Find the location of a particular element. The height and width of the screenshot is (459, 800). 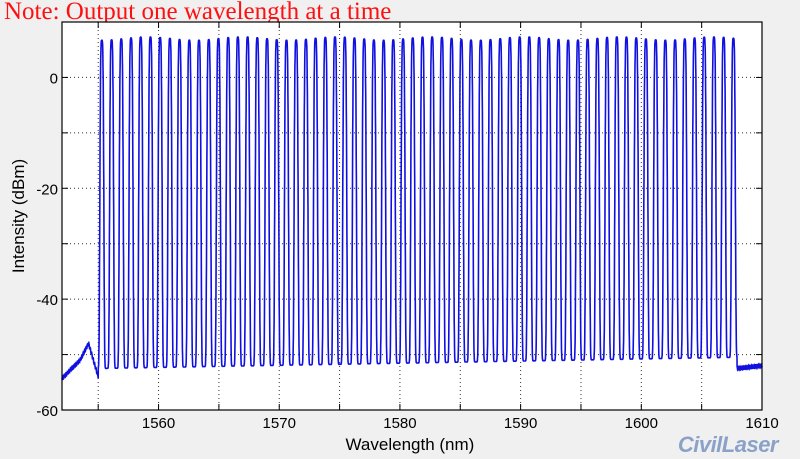

y-axis-label: Intensity (dBm) is located at coordinates (18, 216).